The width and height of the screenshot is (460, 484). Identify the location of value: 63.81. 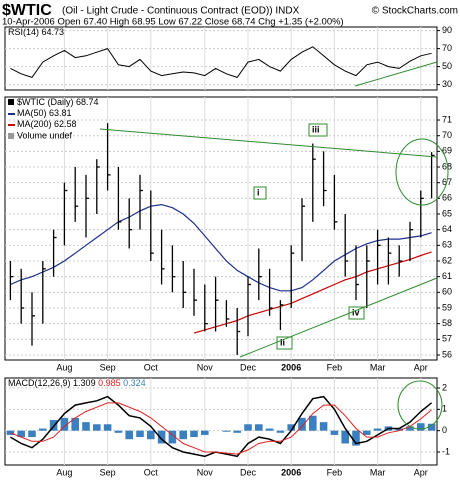
(60, 113).